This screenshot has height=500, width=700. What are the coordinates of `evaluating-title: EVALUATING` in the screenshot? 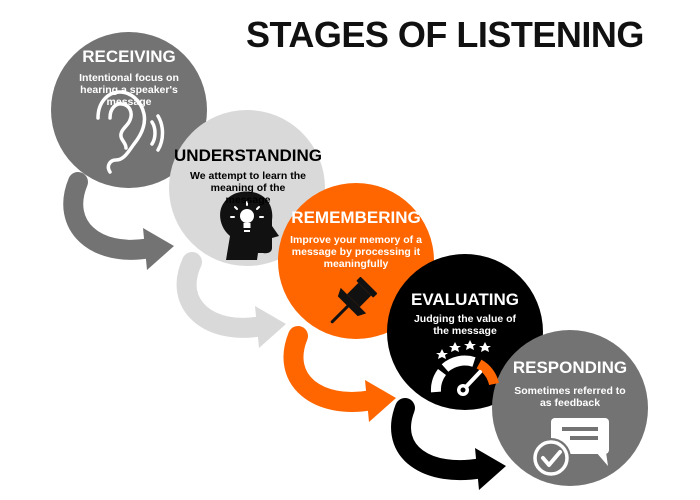 It's located at (465, 299).